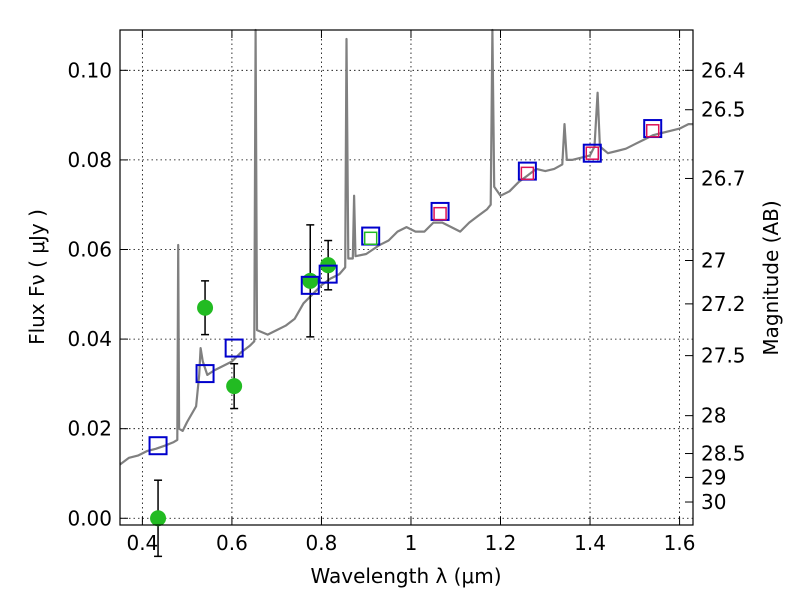 The height and width of the screenshot is (600, 800). I want to click on magnitude-tick-label: 28, so click(713, 416).